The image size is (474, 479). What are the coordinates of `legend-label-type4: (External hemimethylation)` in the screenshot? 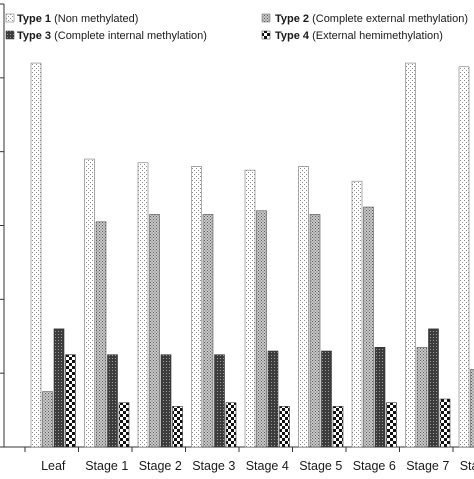 It's located at (376, 36).